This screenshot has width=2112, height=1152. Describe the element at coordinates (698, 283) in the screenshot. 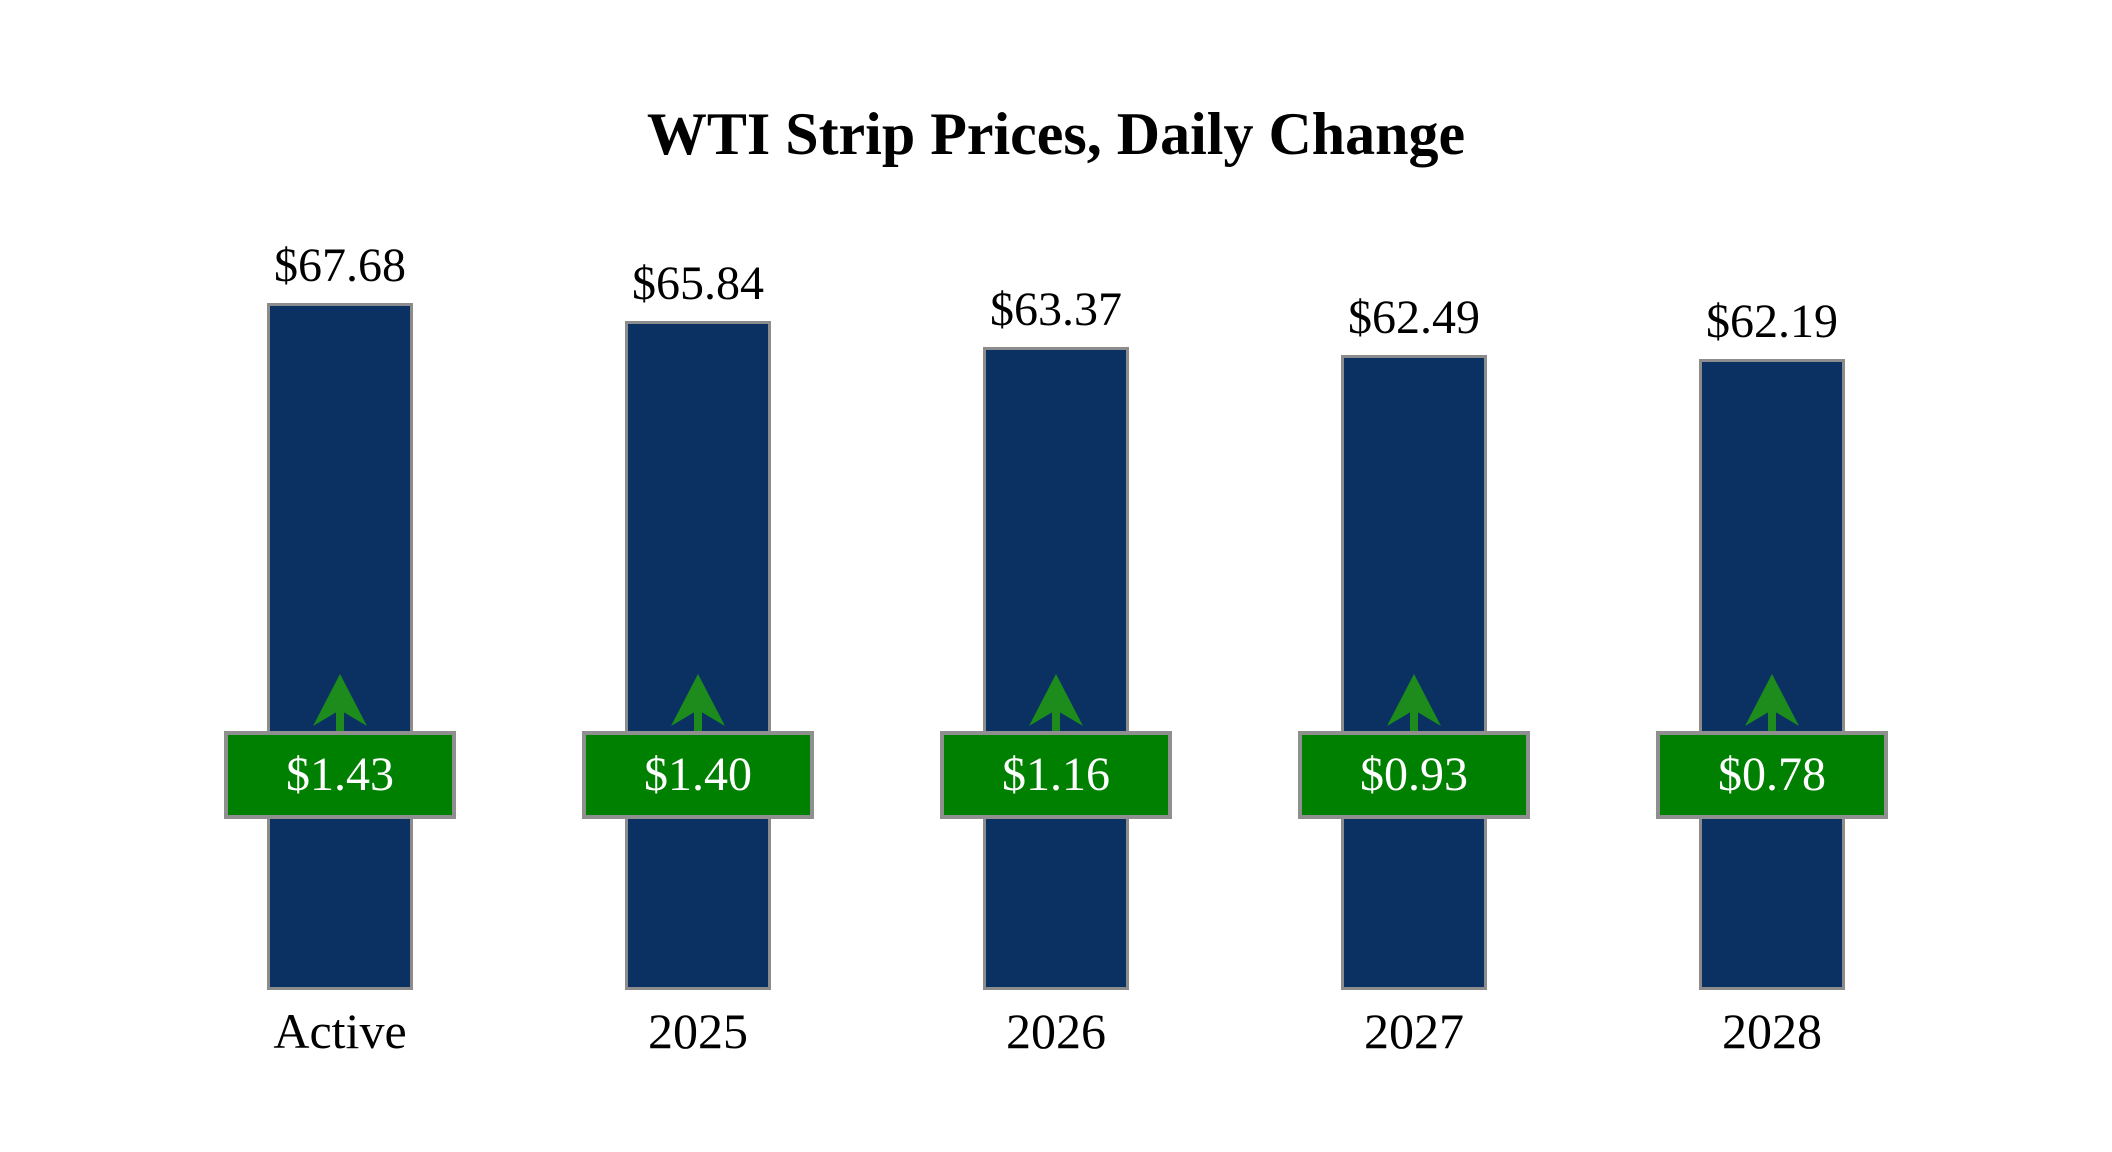

I see `price-label: $65.84` at that location.